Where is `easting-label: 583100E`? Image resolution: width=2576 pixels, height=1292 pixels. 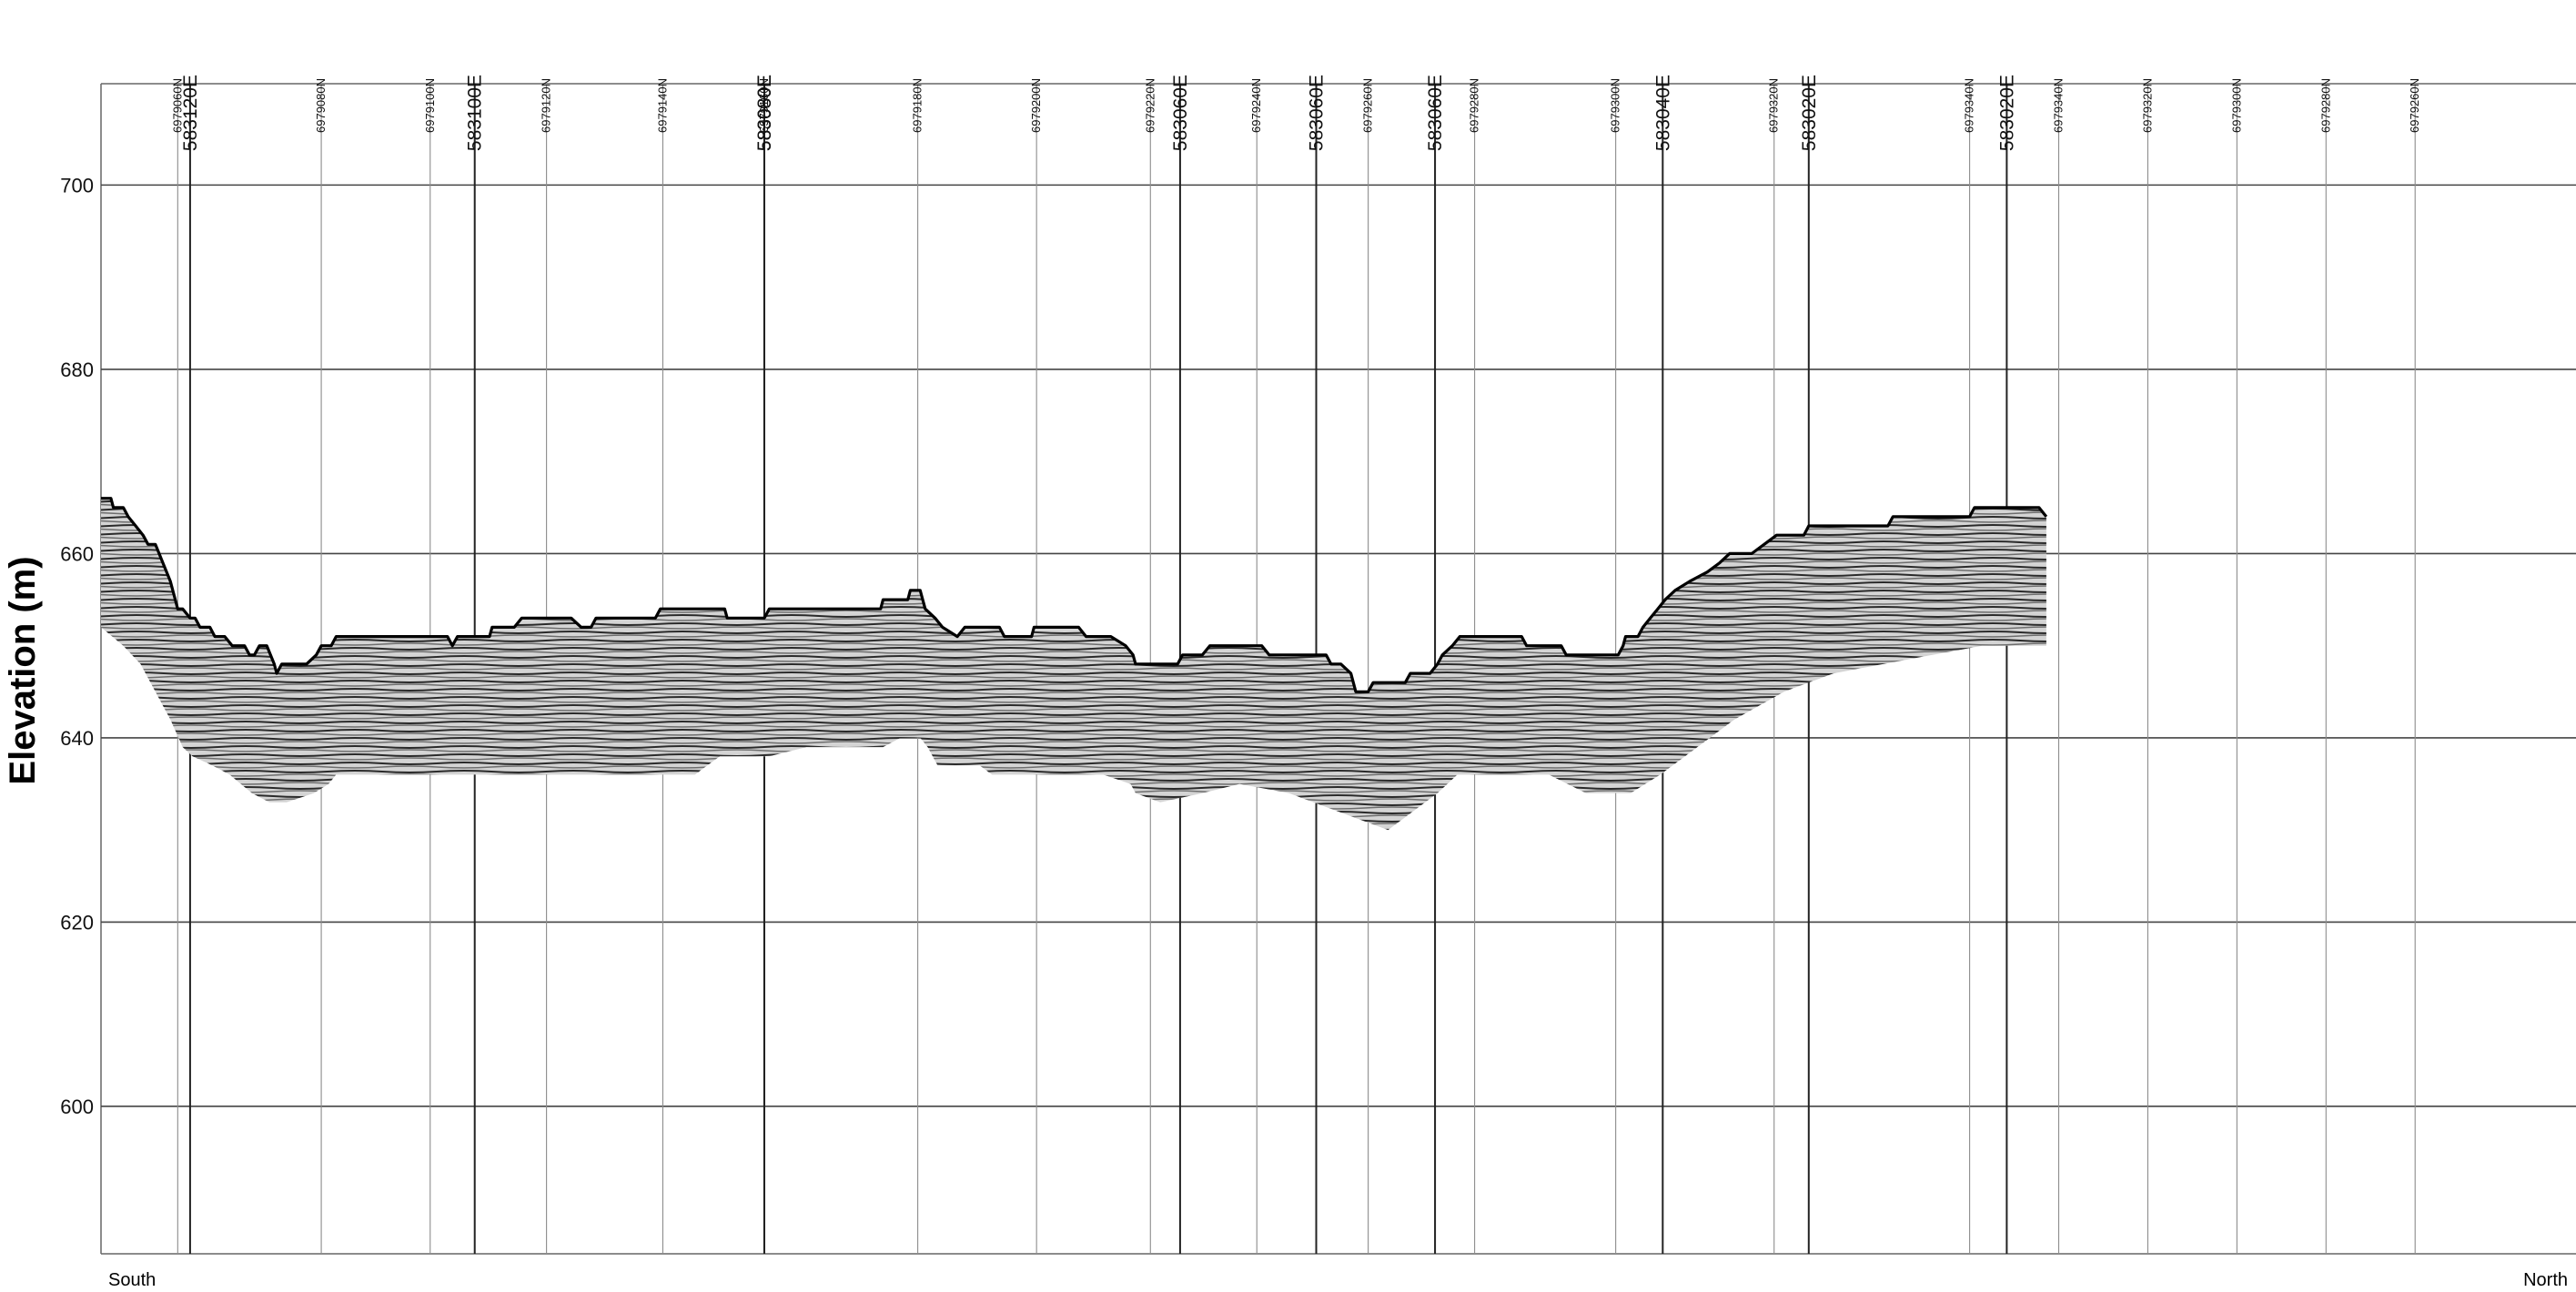
easting-label: 583100E is located at coordinates (475, 113).